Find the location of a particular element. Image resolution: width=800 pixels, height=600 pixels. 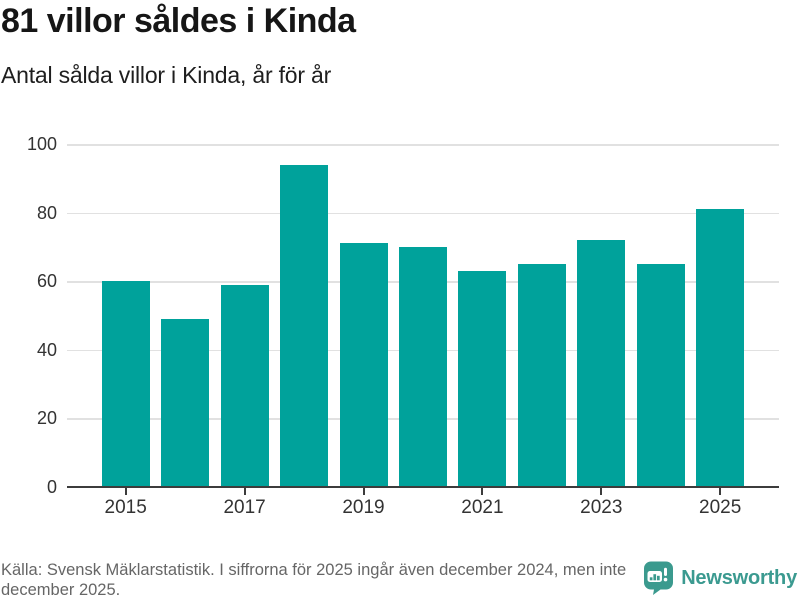

y-tick-label-0: 0 is located at coordinates (51, 487).